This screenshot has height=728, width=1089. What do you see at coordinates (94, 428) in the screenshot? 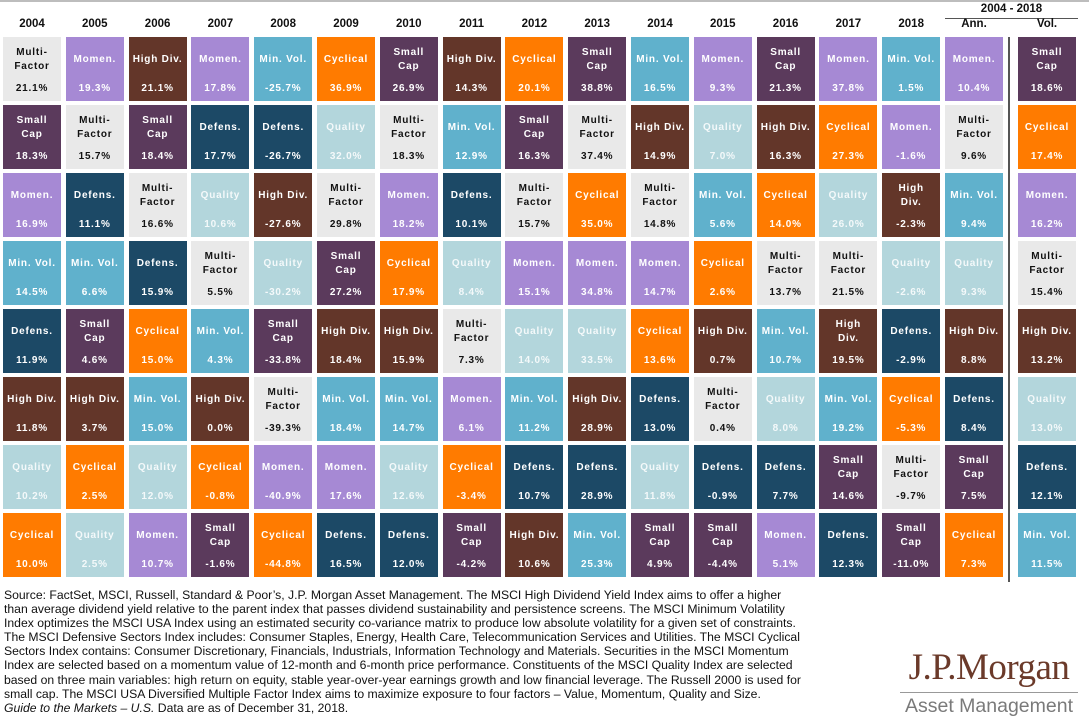
I see `cell-value: 3.7%` at bounding box center [94, 428].